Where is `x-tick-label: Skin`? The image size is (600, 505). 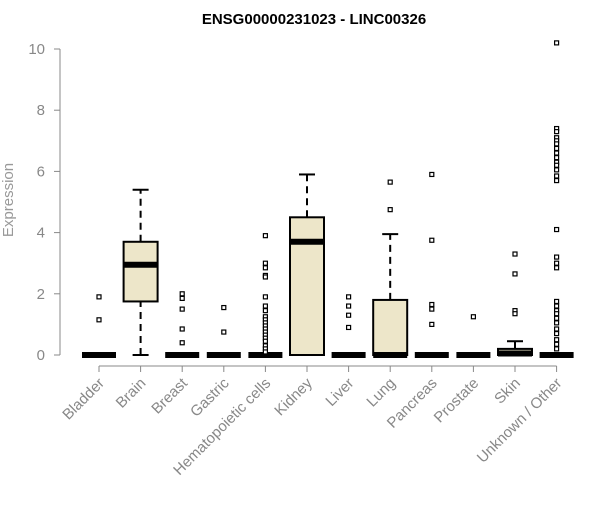 x-tick-label: Skin is located at coordinates (507, 391).